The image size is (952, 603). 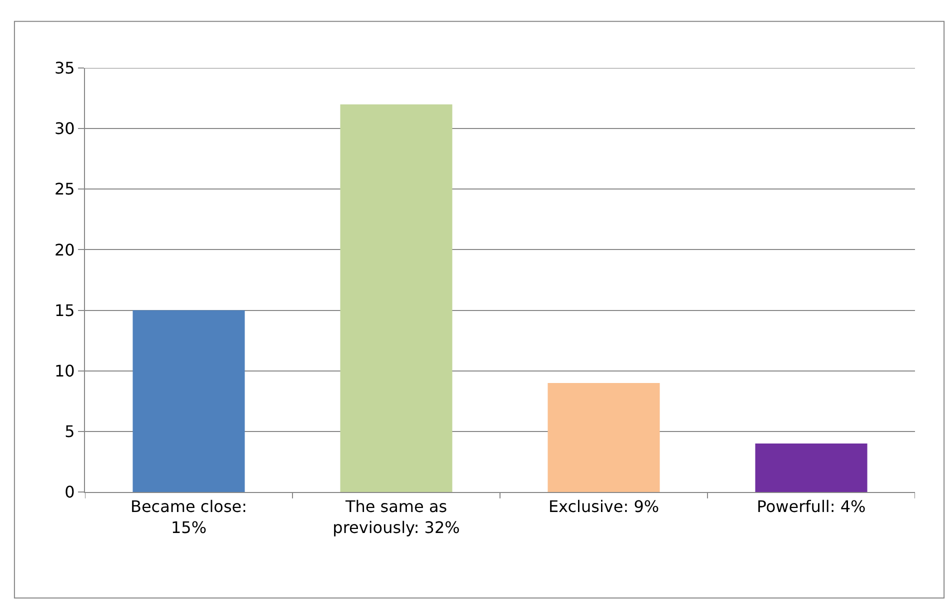 What do you see at coordinates (604, 506) in the screenshot?
I see `x-tick-label: Exclusive: 9%` at bounding box center [604, 506].